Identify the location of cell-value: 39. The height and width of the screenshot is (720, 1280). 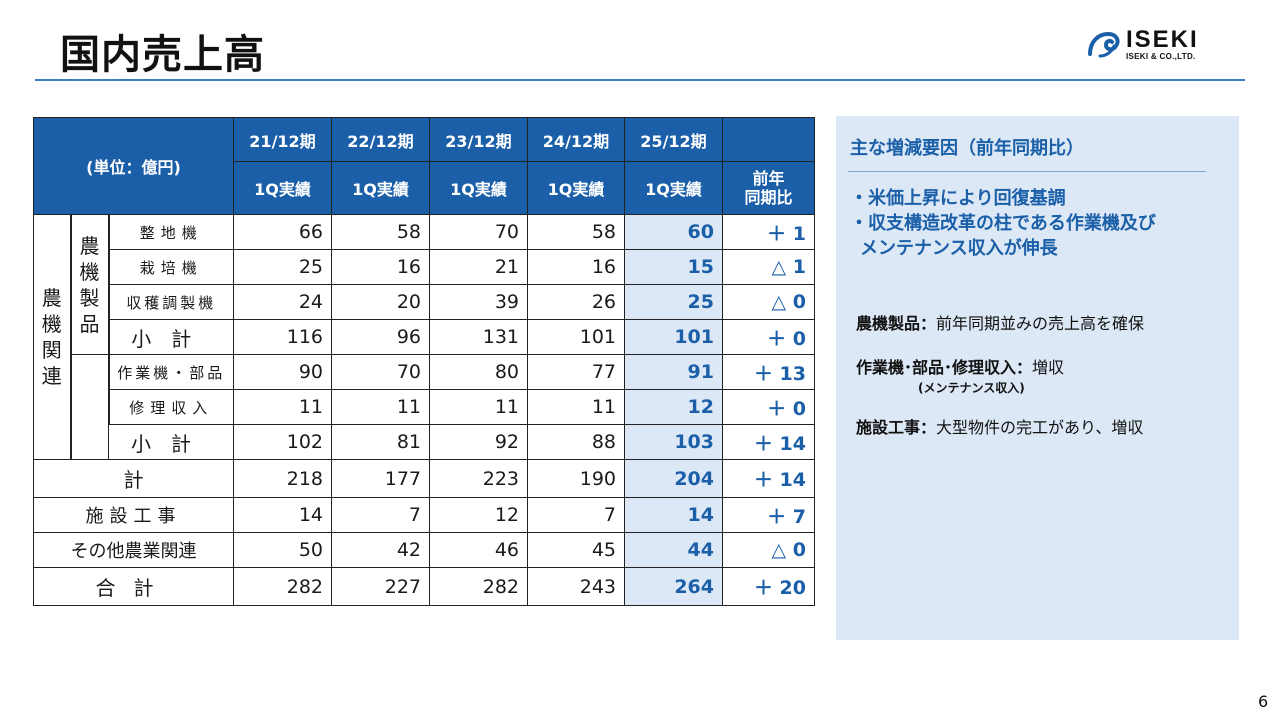
(478, 302).